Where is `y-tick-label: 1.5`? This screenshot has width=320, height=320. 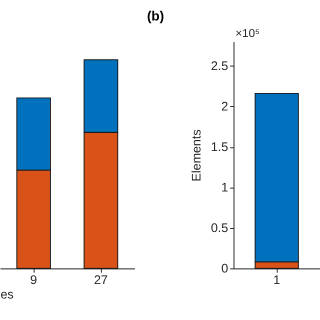
y-tick-label: 1.5 is located at coordinates (219, 147).